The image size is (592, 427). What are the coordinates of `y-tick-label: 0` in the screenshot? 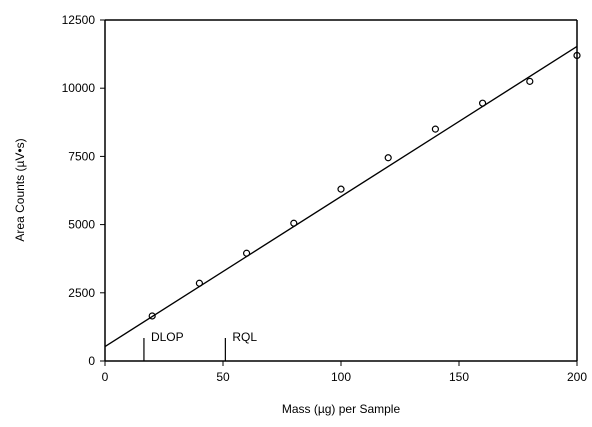 It's located at (91, 361).